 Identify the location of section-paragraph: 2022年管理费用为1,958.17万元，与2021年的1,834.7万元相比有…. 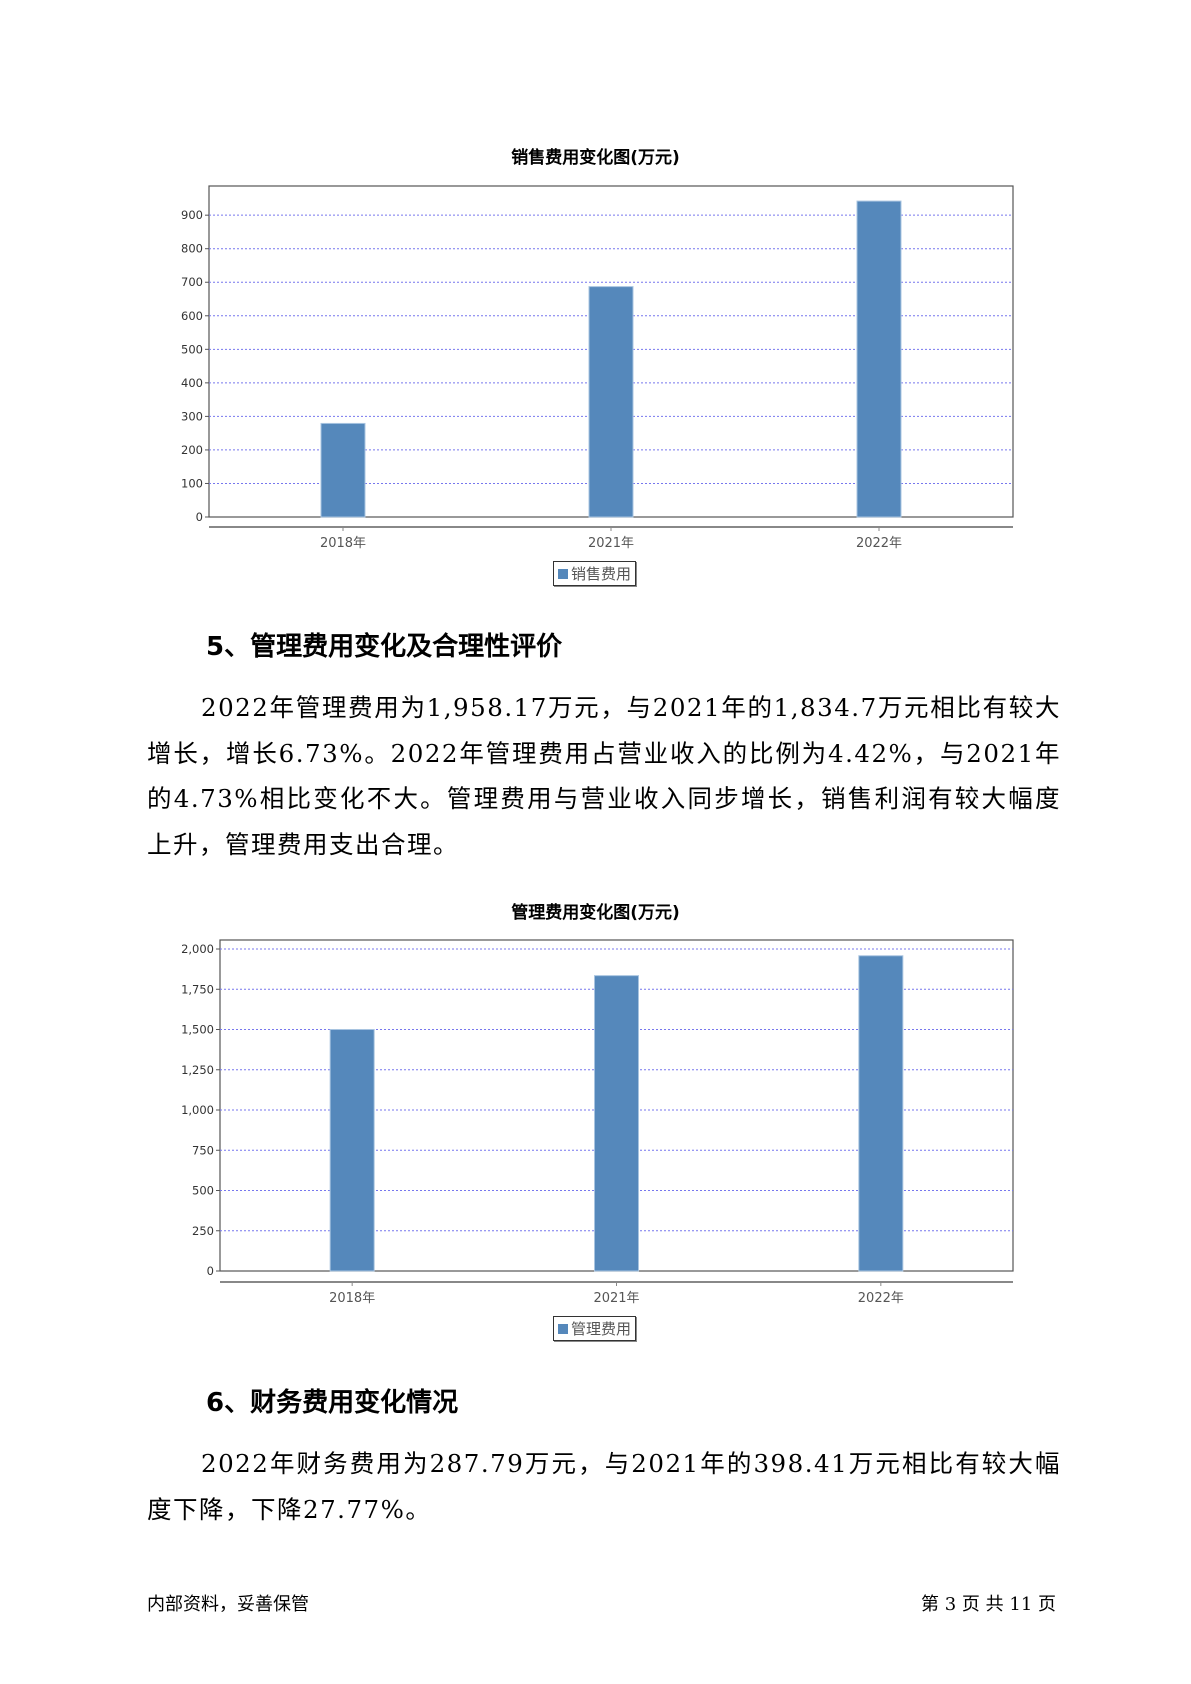
(604, 776).